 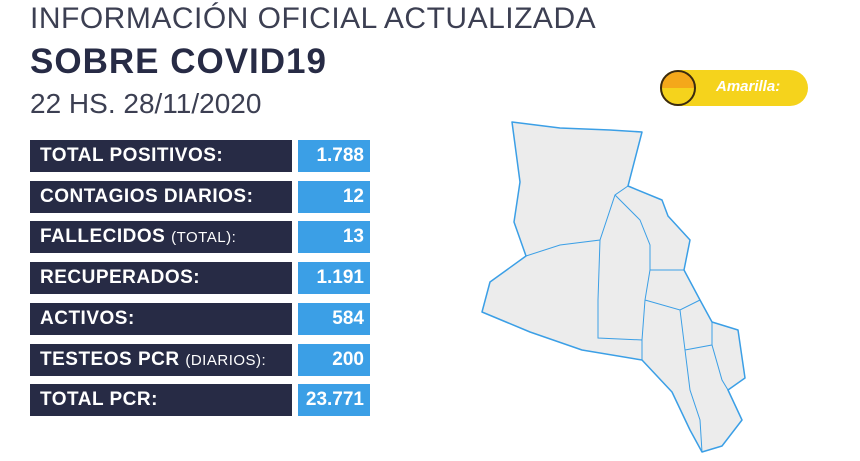 What do you see at coordinates (334, 400) in the screenshot?
I see `stat-value: 23.771` at bounding box center [334, 400].